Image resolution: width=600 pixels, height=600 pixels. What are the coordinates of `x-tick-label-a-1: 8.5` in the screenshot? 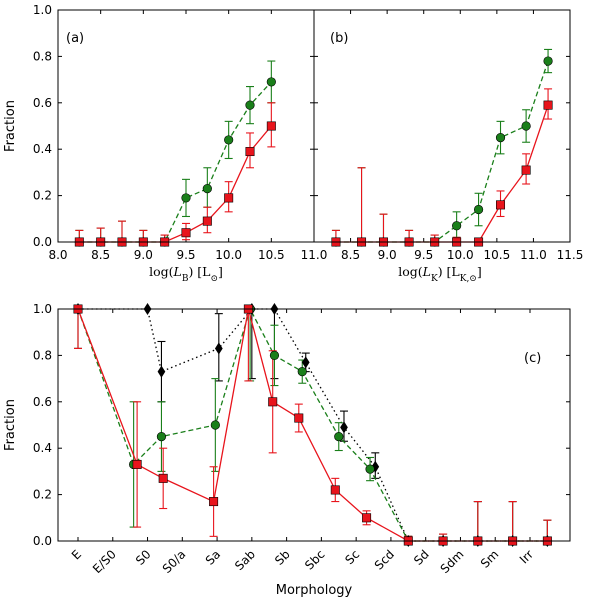 It's located at (100, 255).